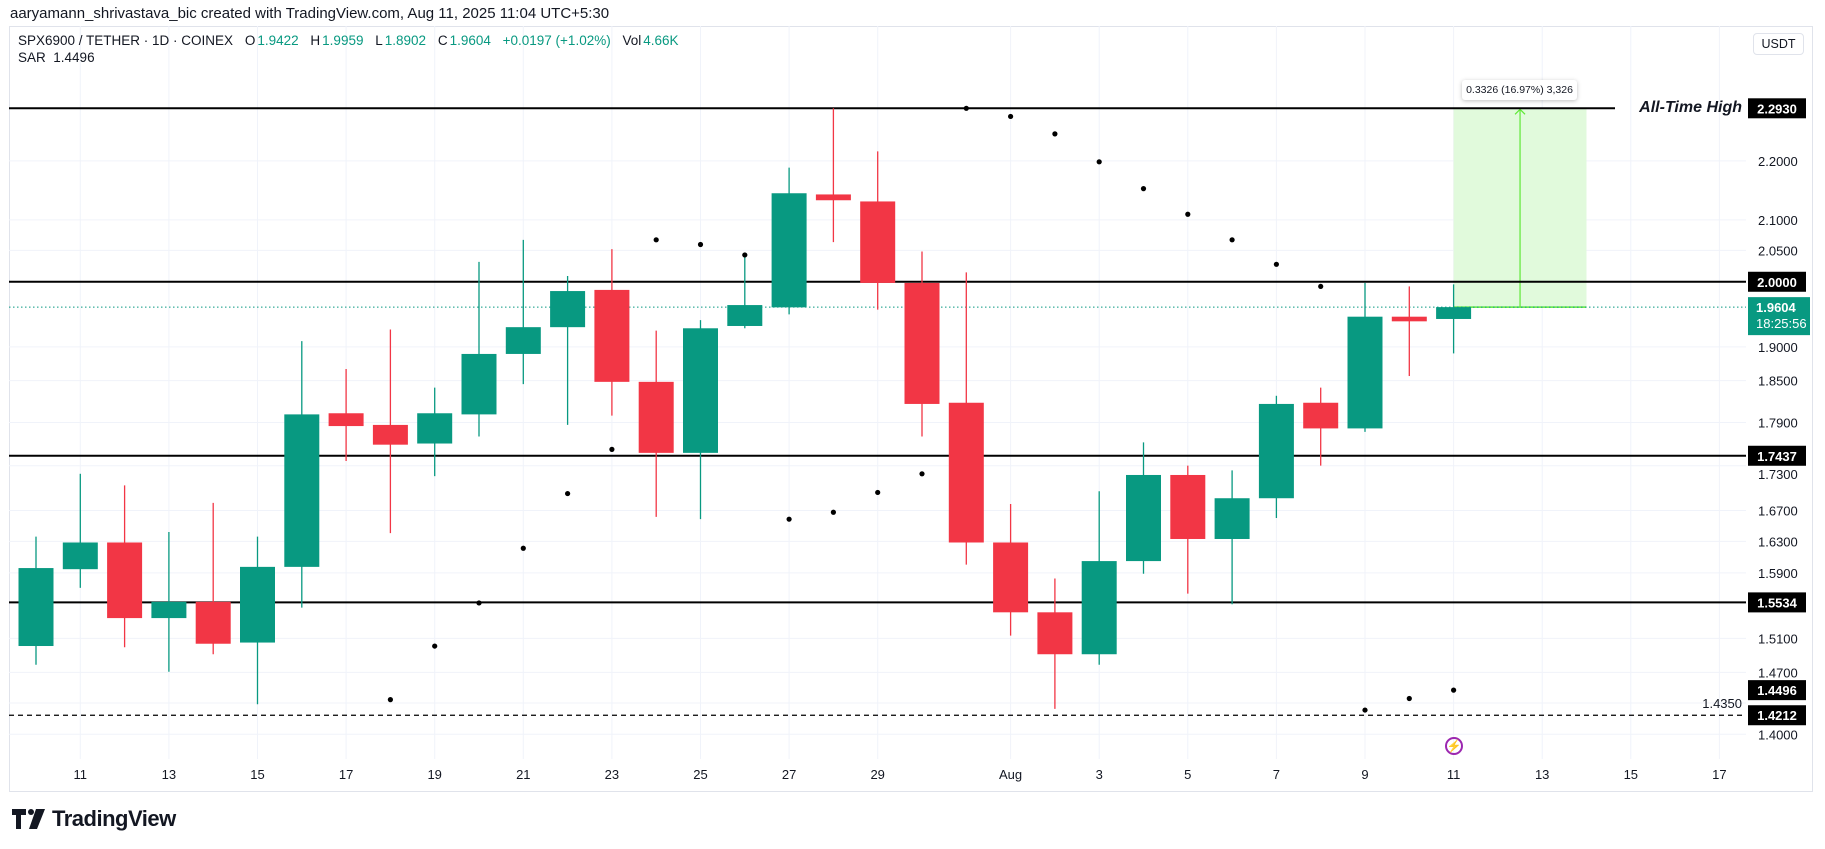  What do you see at coordinates (1778, 573) in the screenshot?
I see `price-tick-label: 1.5900` at bounding box center [1778, 573].